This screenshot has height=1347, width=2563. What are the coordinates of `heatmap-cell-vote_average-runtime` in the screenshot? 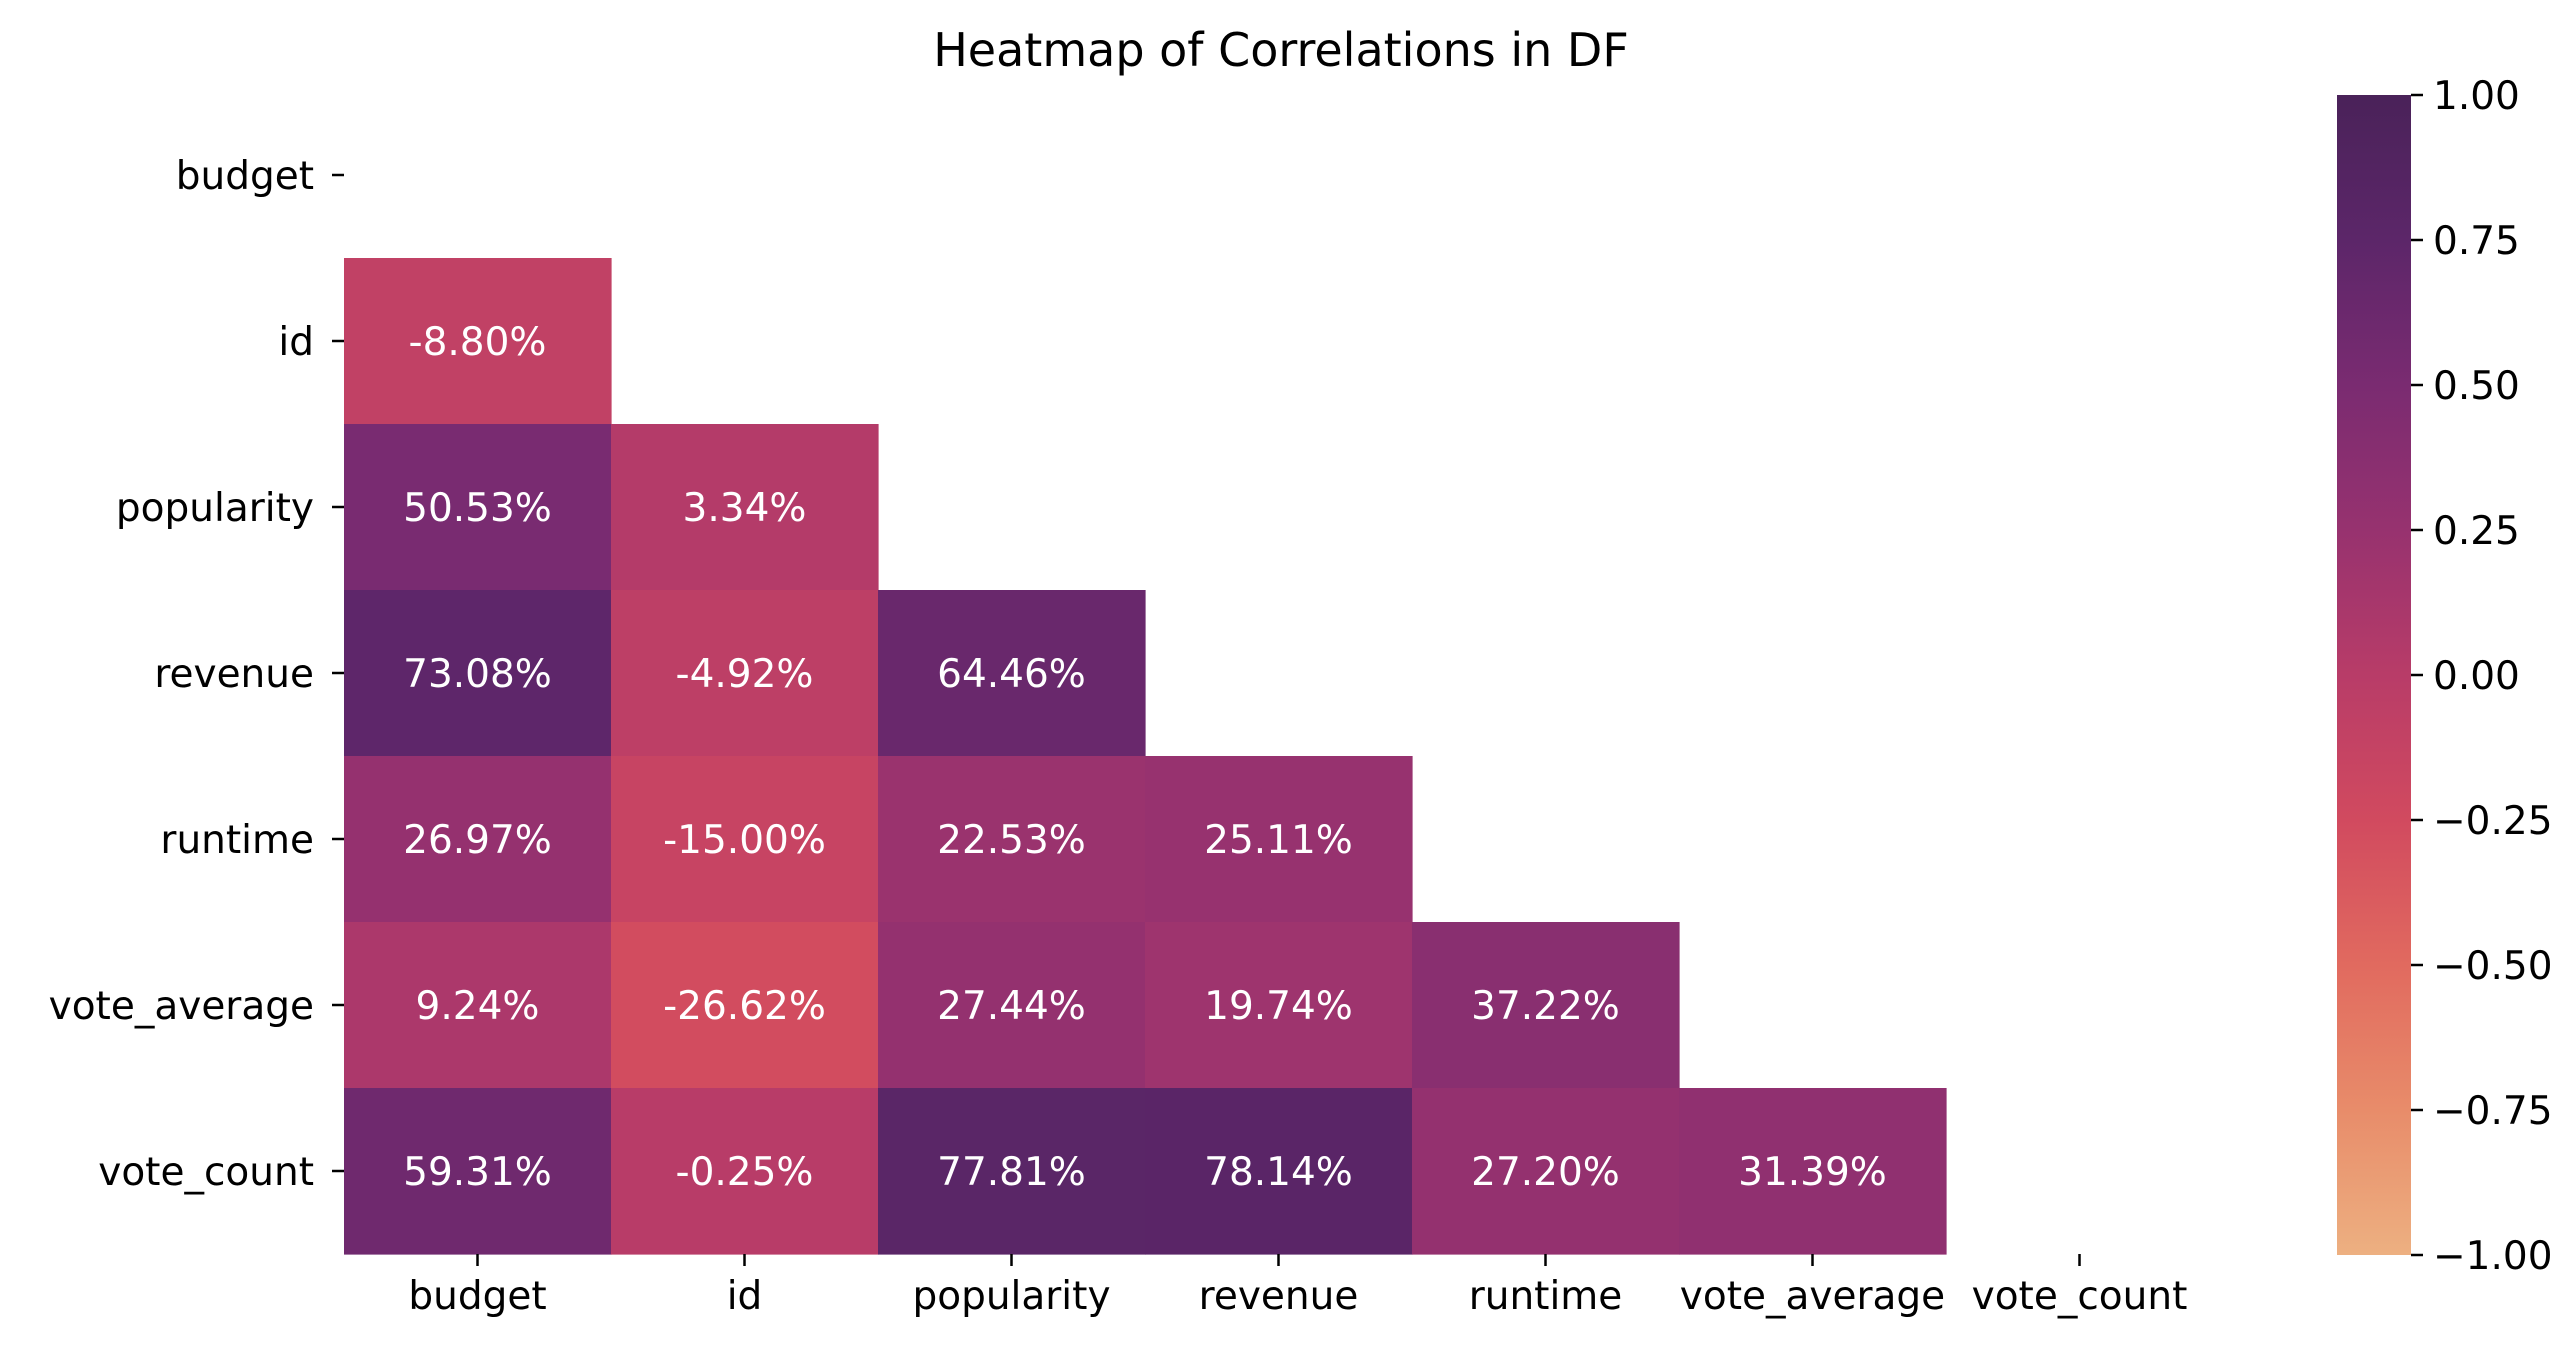 It's located at (1546, 1005).